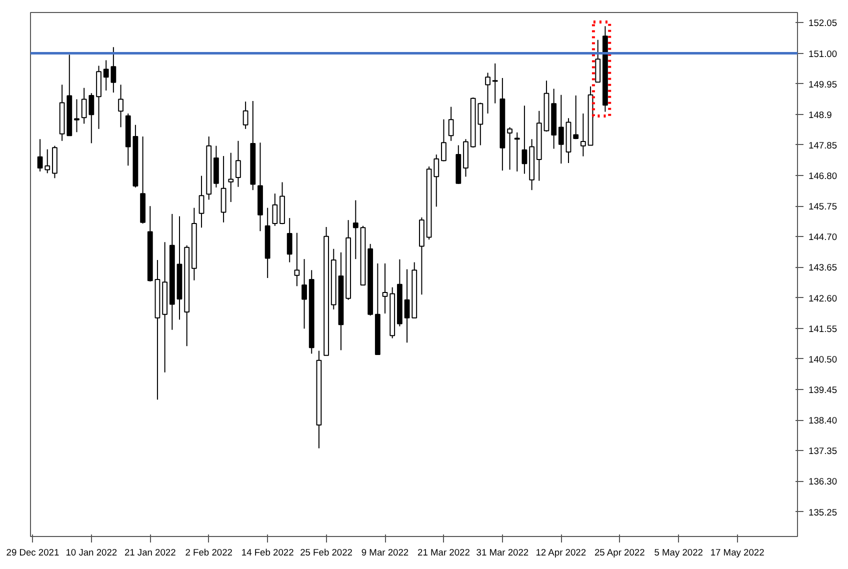 This screenshot has width=848, height=569. I want to click on y-tick-label: 143.65, so click(823, 267).